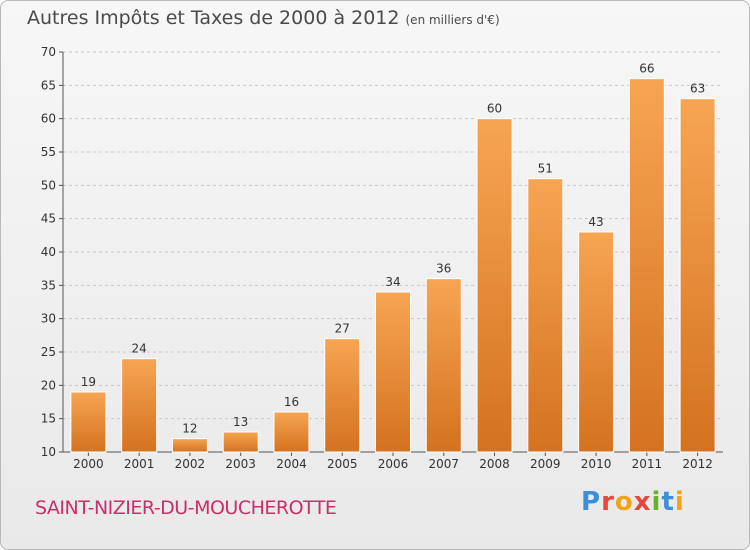 This screenshot has height=550, width=750. What do you see at coordinates (595, 222) in the screenshot?
I see `data-label-2010: 43` at bounding box center [595, 222].